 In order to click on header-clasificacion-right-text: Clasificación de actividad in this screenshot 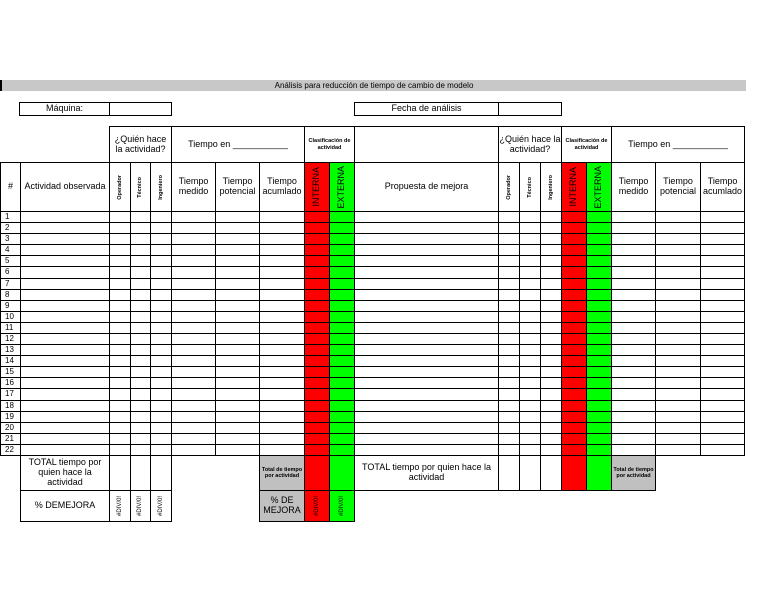, I will do `click(586, 144)`.